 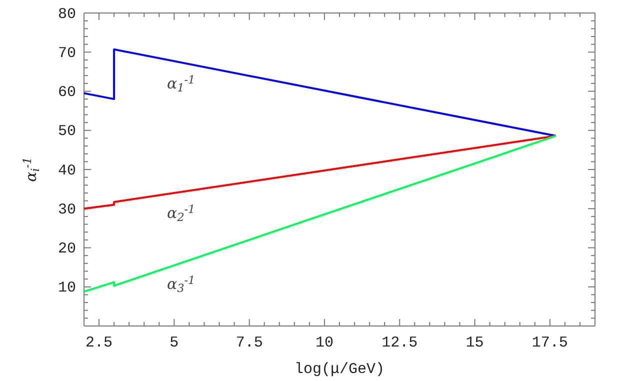 I want to click on x-tick-label: 5, so click(x=174, y=343).